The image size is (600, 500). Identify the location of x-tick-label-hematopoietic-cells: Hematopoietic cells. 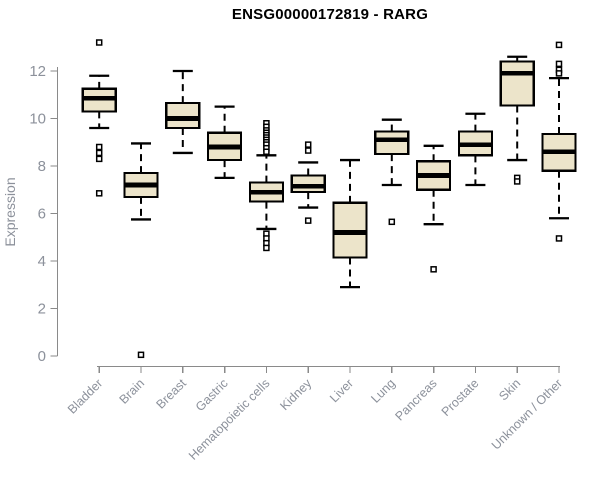
(229, 419).